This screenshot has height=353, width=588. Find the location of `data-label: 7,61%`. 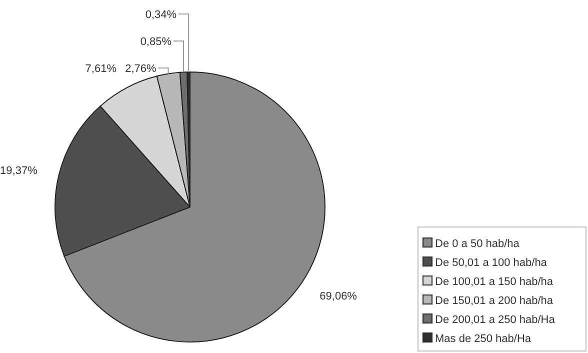

data-label: 7,61% is located at coordinates (101, 69).